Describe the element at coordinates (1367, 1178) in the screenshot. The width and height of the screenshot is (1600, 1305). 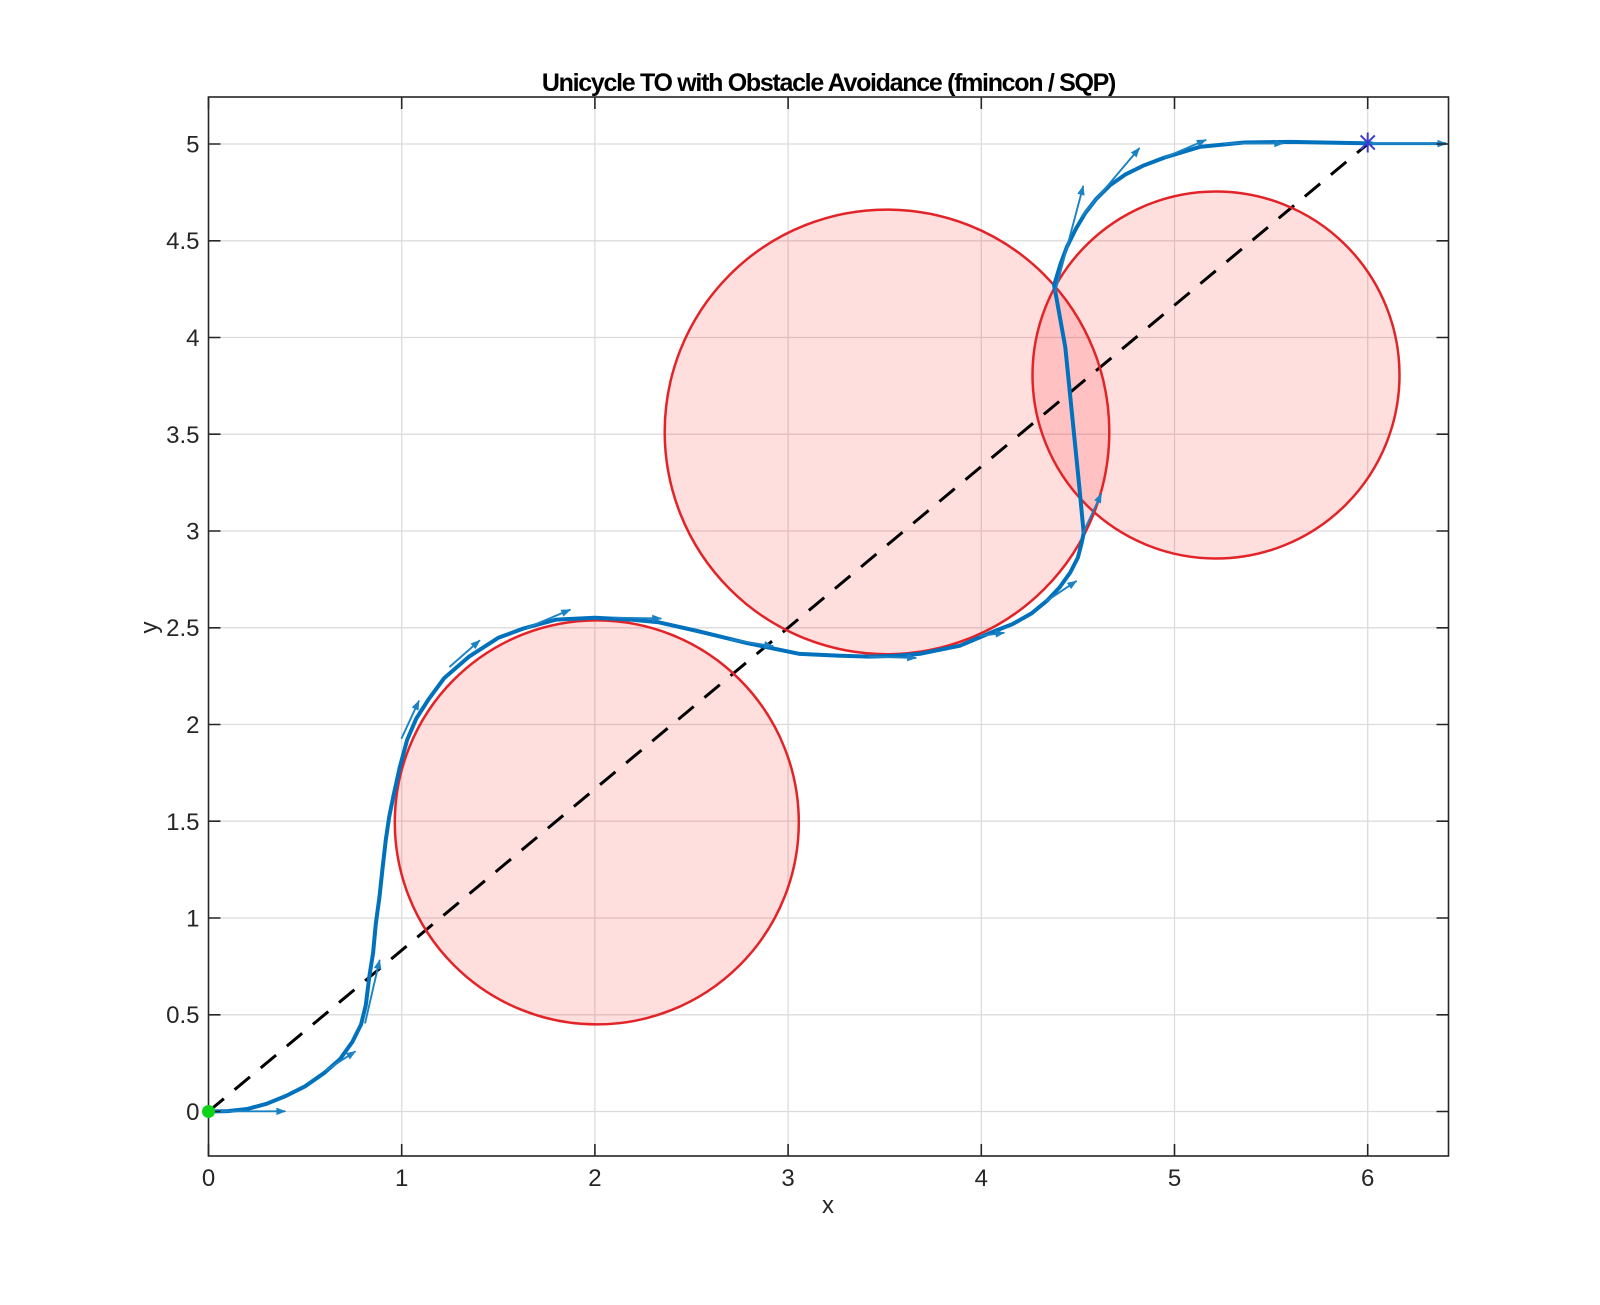
I see `svg-text: 6` at that location.